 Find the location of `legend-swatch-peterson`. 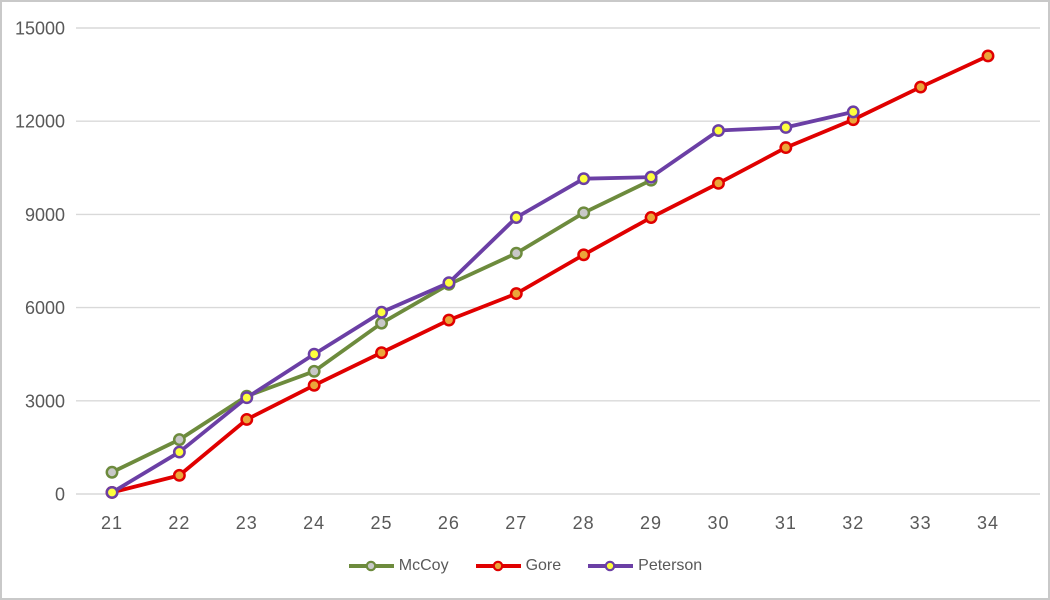

legend-swatch-peterson is located at coordinates (611, 566).